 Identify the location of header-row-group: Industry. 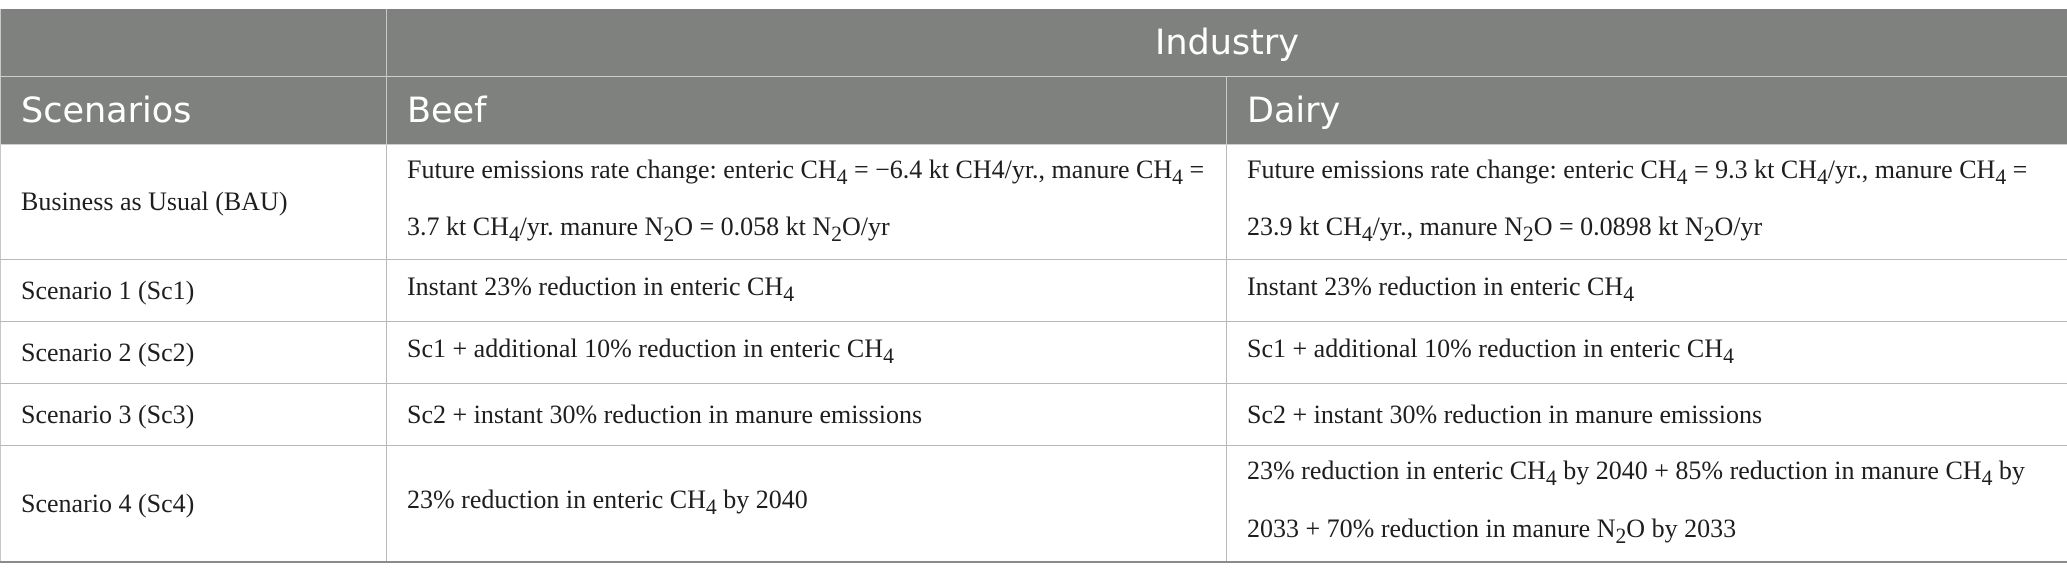
(1033, 43).